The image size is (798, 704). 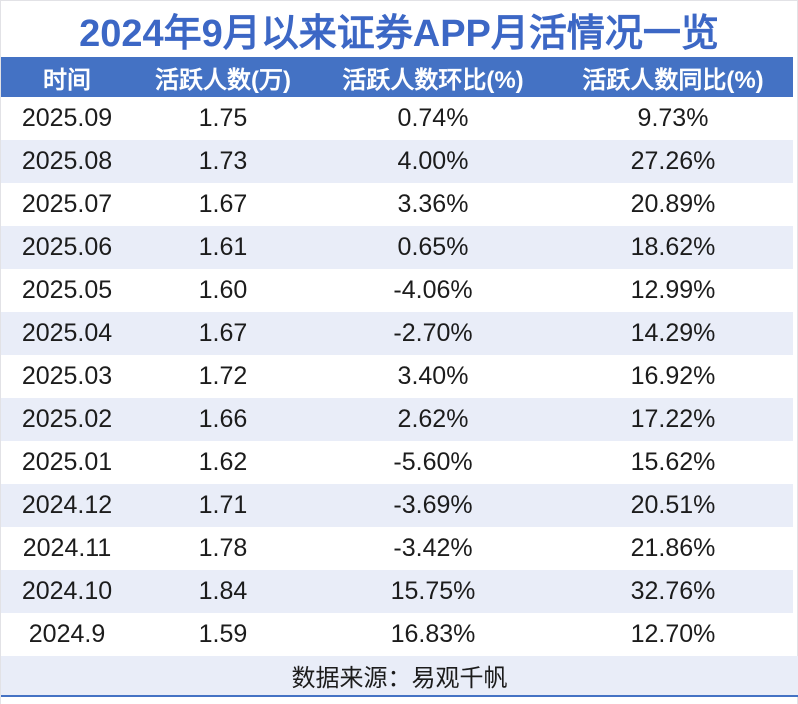 What do you see at coordinates (433, 77) in the screenshot?
I see `column-header-mom-change: 活跃人数环比(%)` at bounding box center [433, 77].